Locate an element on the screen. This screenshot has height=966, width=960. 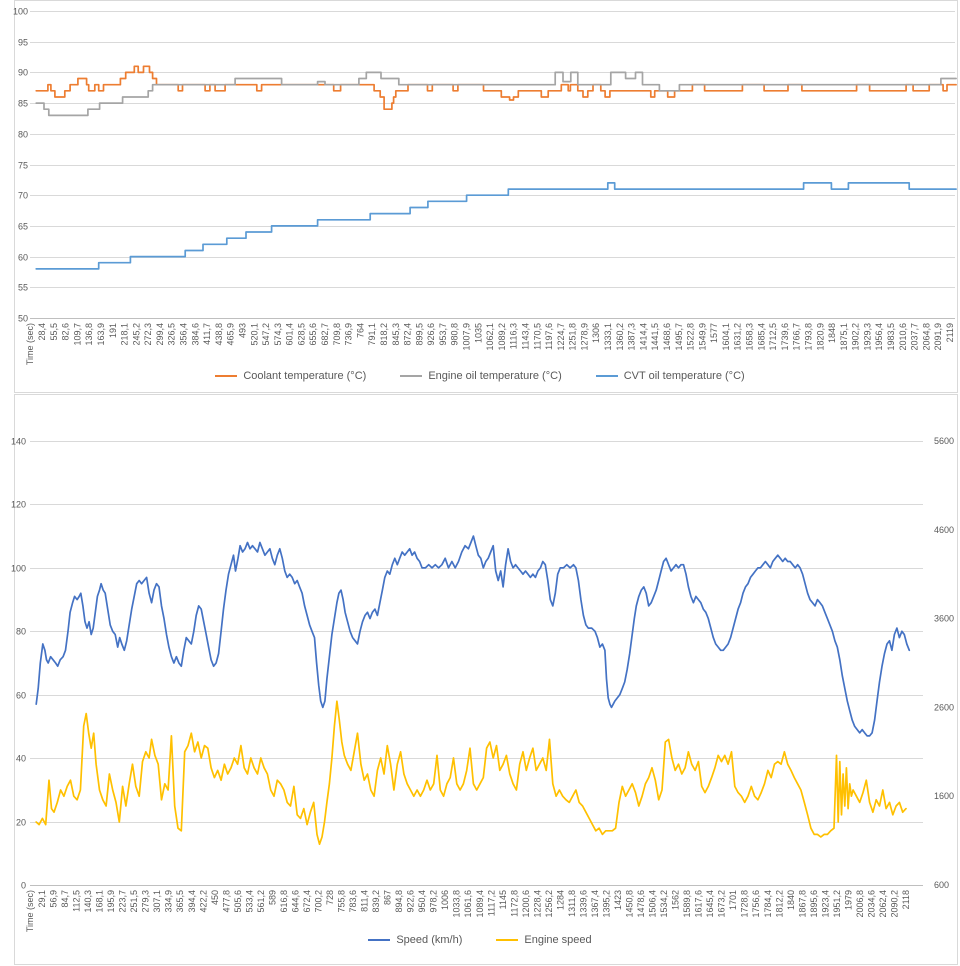
x-tick-label: 505,6 is located at coordinates (238, 901).